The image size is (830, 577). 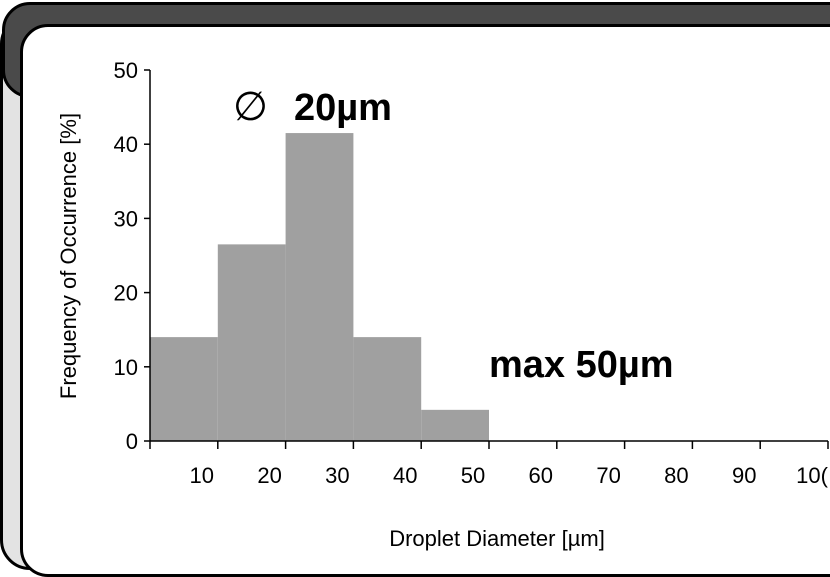 I want to click on y-tick-label: 20, so click(x=126, y=293).